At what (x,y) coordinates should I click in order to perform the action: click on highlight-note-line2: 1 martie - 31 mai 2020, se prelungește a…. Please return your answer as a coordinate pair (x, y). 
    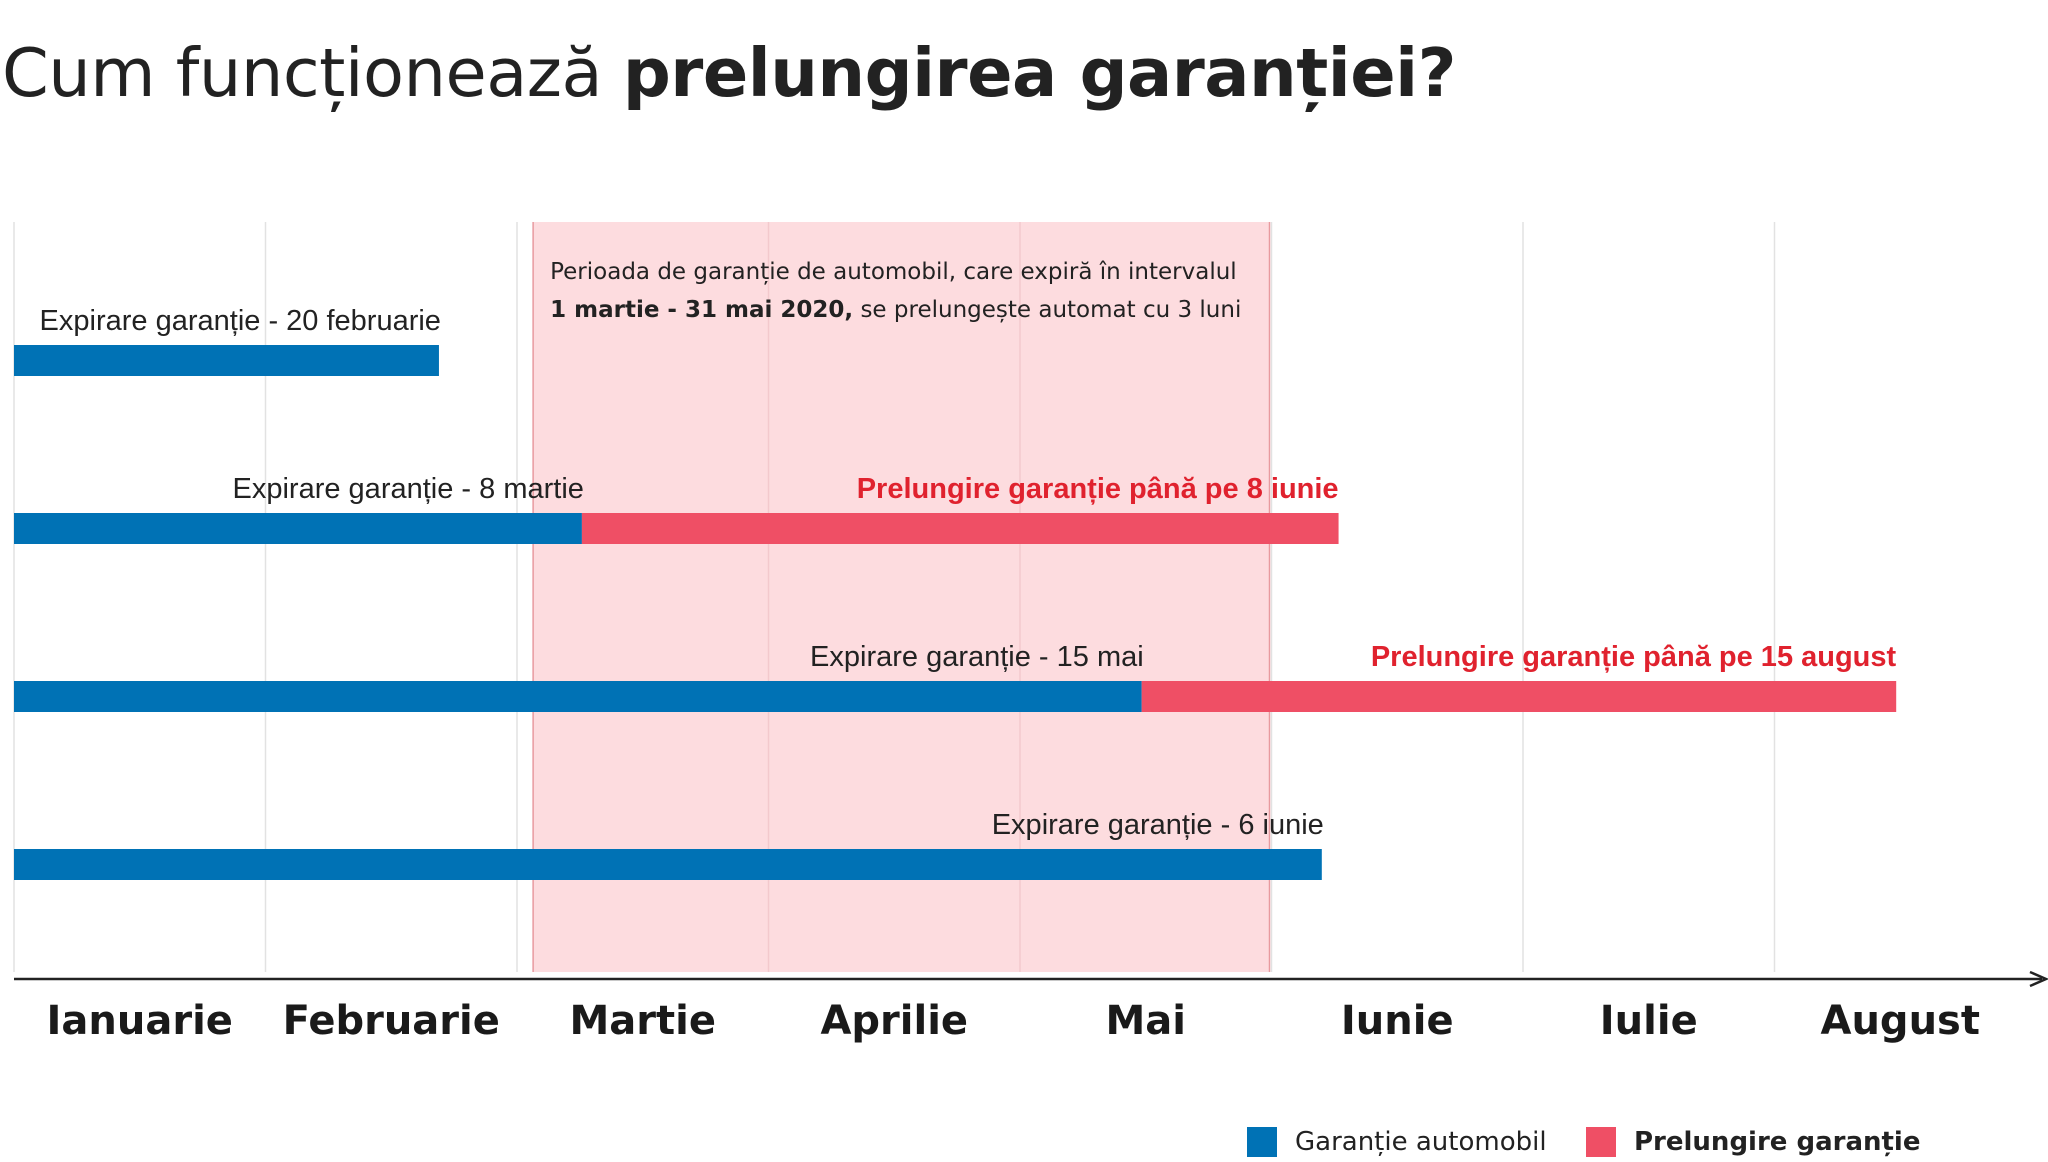
    Looking at the image, I should click on (895, 310).